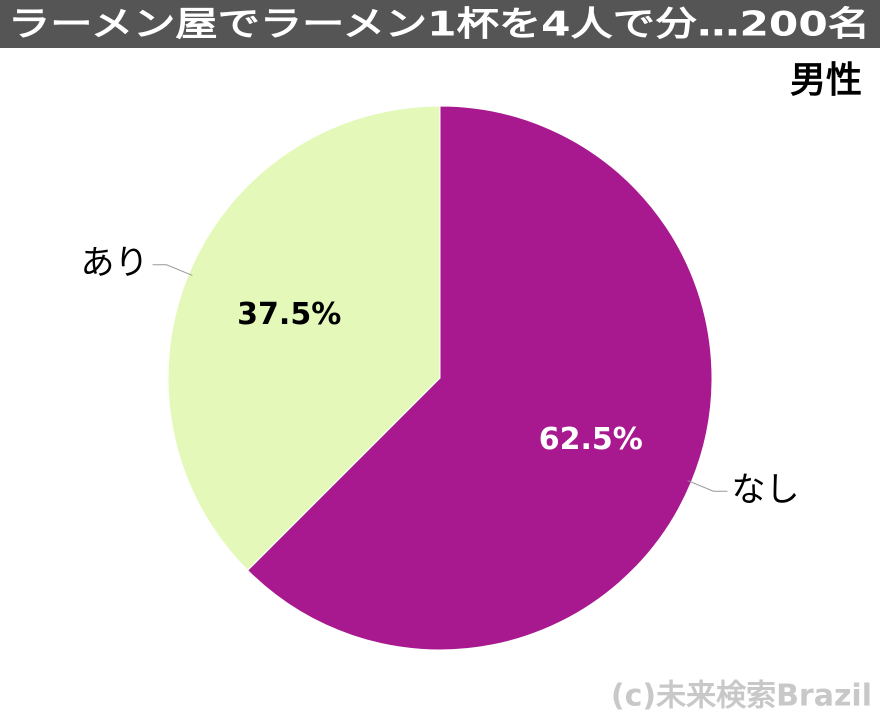  Describe the element at coordinates (591, 439) in the screenshot. I see `slice-value-label: 62.5%` at that location.